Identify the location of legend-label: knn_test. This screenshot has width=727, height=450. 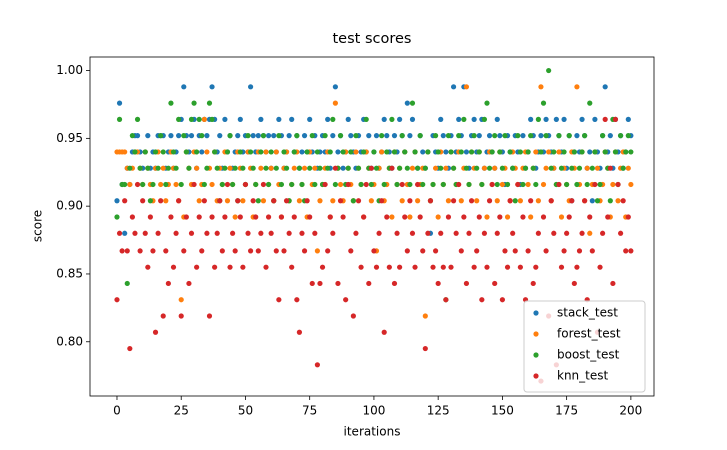
(583, 376).